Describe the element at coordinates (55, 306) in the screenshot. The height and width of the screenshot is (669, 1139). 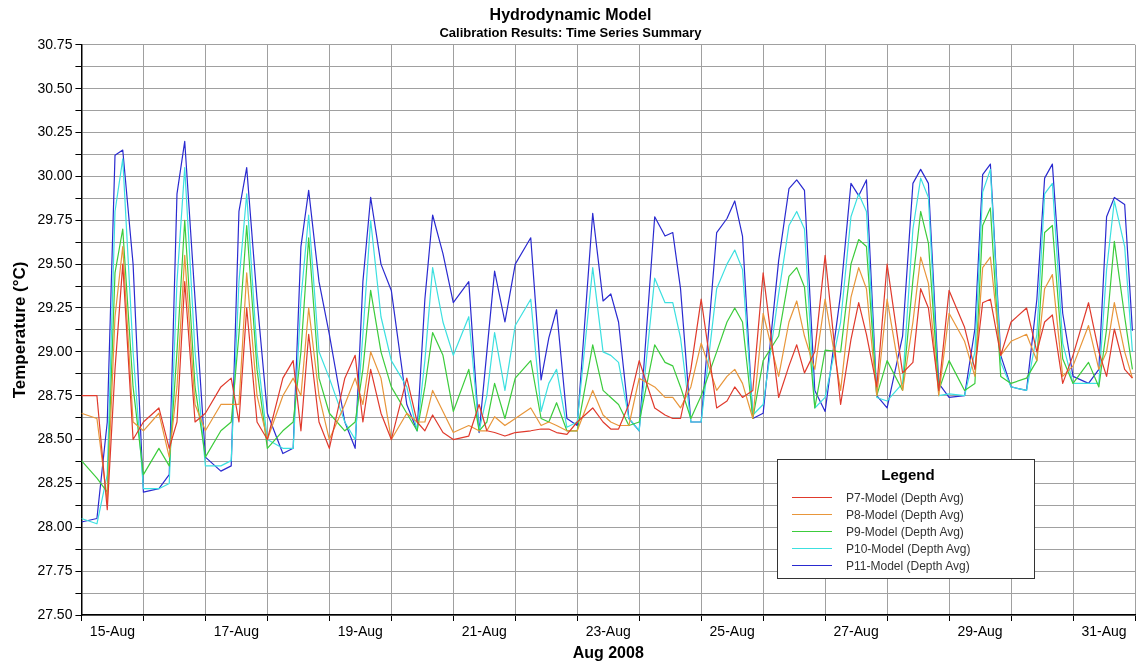
I see `y-tick-label: 29.25` at that location.